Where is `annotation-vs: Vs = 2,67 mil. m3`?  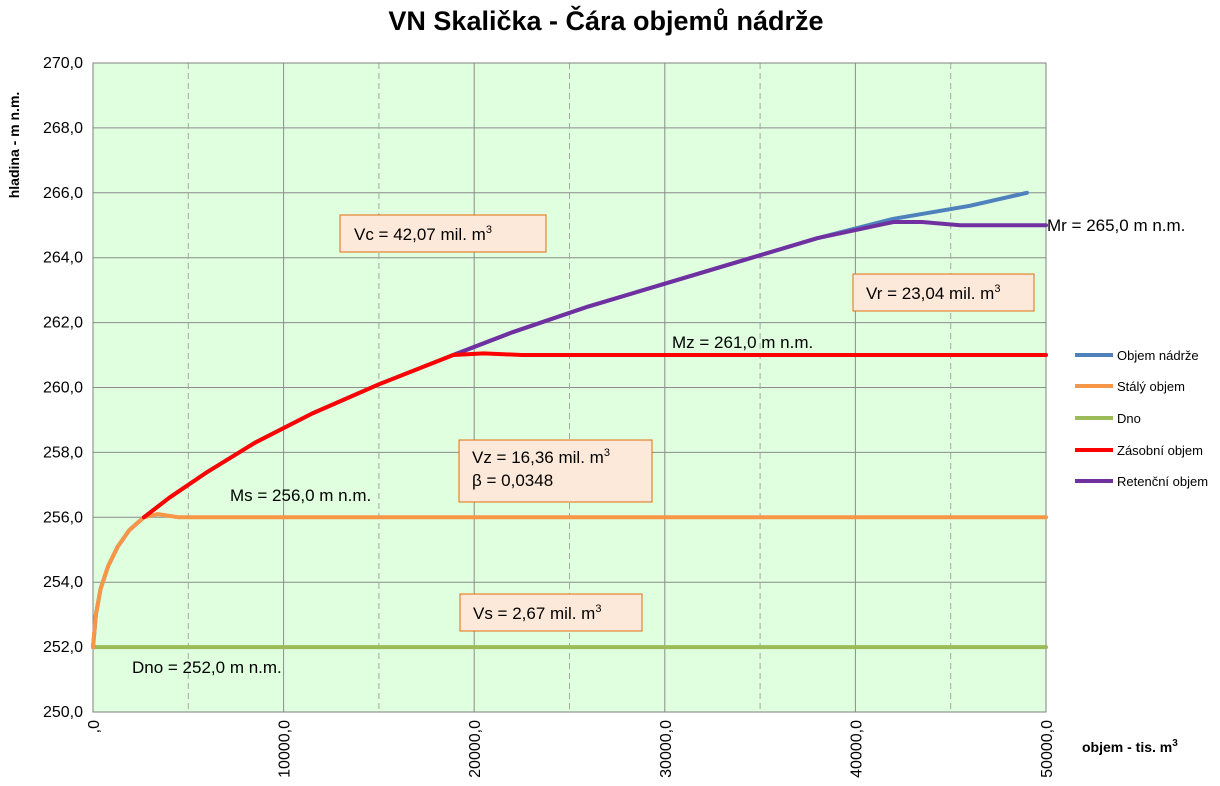 annotation-vs: Vs = 2,67 mil. m3 is located at coordinates (551, 612).